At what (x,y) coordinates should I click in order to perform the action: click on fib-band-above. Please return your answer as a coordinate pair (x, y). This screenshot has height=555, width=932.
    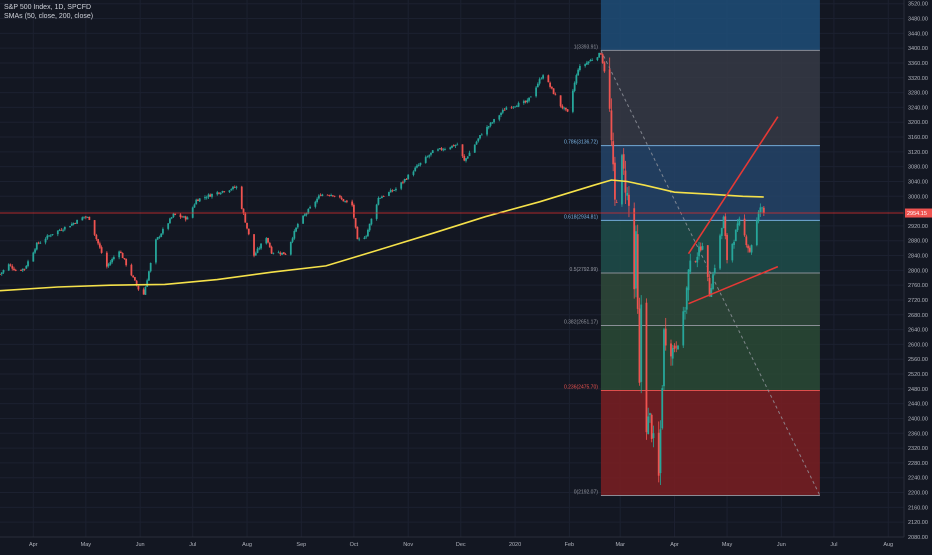
    Looking at the image, I should click on (710, 25).